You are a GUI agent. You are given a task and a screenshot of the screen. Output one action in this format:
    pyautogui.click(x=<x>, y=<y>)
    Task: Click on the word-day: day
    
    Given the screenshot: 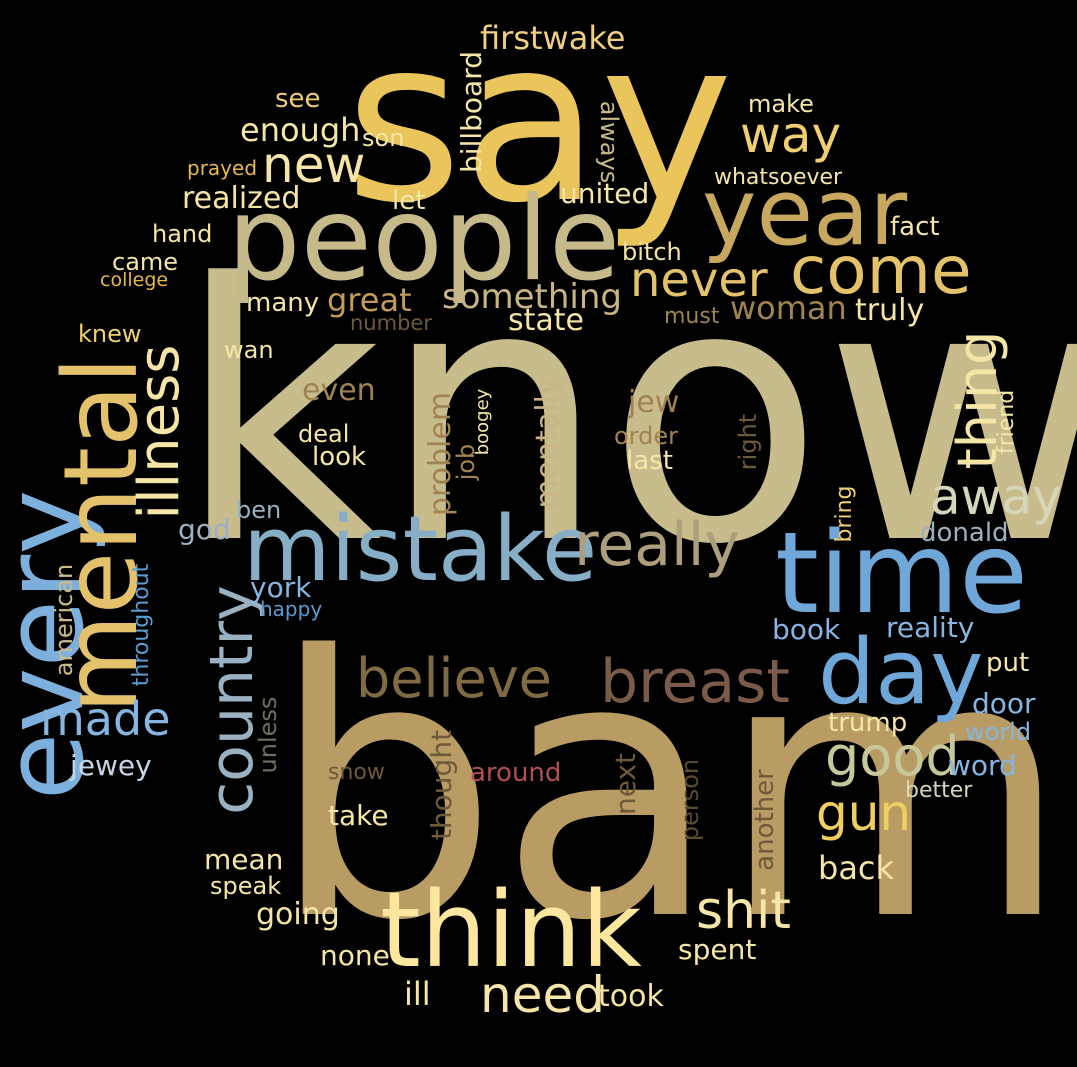 What is the action you would take?
    pyautogui.click(x=901, y=672)
    